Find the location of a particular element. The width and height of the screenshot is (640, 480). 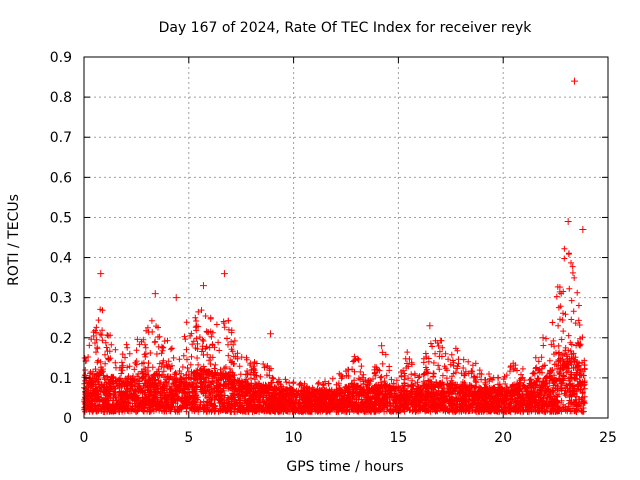

y-tick-label: 0 is located at coordinates (67, 419).